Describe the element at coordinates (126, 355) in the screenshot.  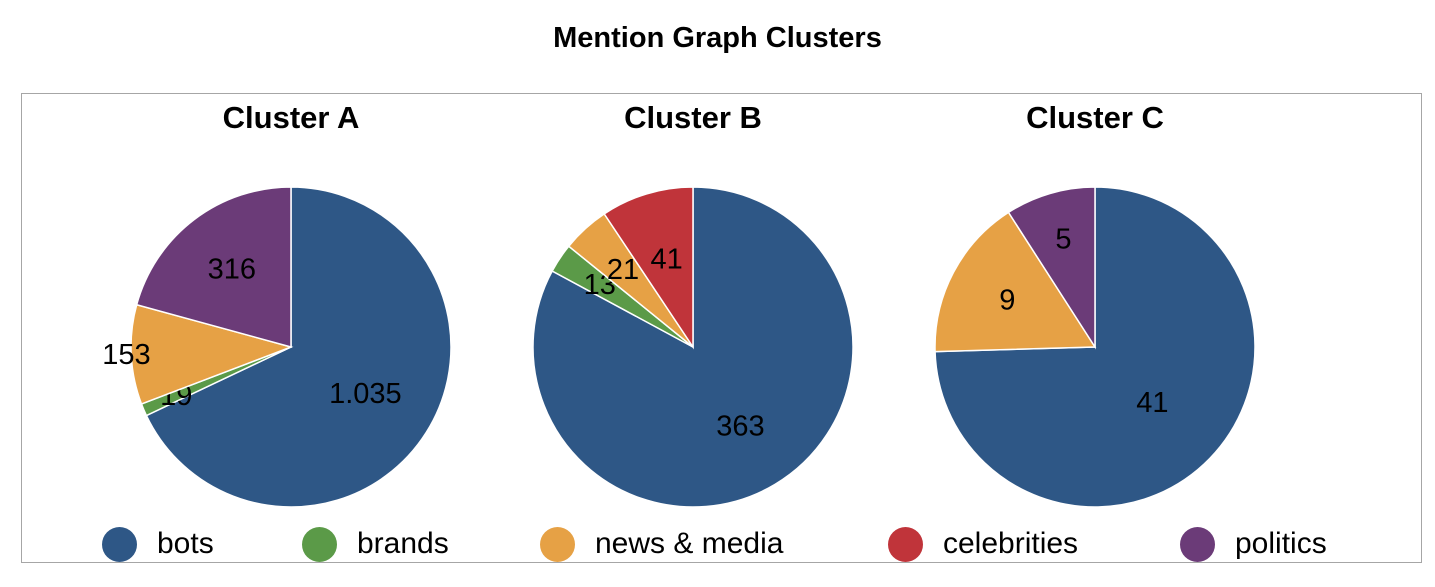
I see `data-label-cluster-a-news-media: 153` at that location.